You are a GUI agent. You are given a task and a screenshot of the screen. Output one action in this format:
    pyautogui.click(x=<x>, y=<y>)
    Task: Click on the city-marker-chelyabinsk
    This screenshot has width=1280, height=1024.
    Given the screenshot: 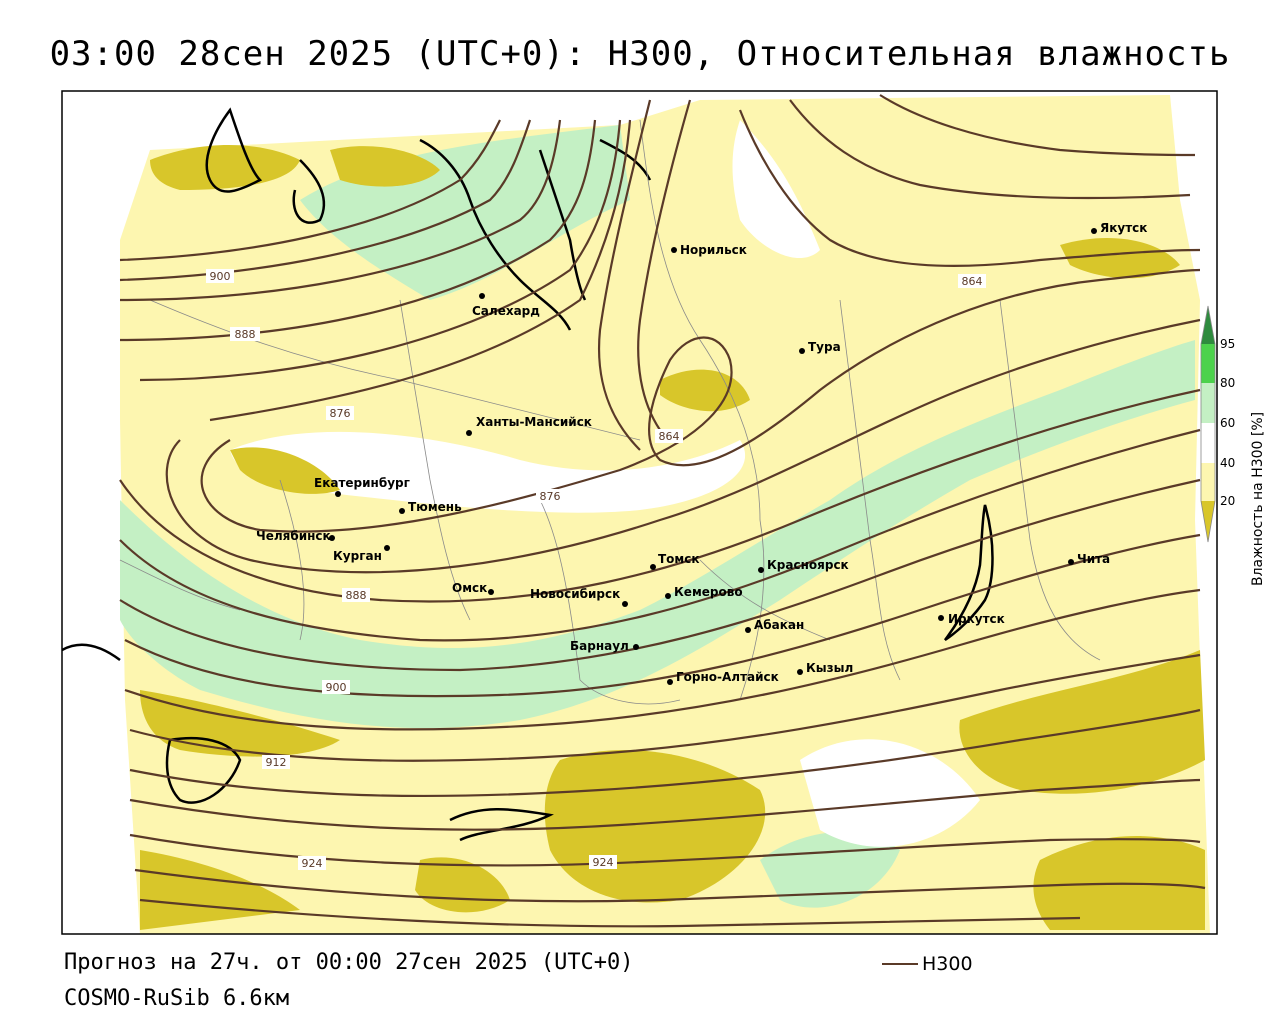 What is the action you would take?
    pyautogui.click(x=332, y=538)
    